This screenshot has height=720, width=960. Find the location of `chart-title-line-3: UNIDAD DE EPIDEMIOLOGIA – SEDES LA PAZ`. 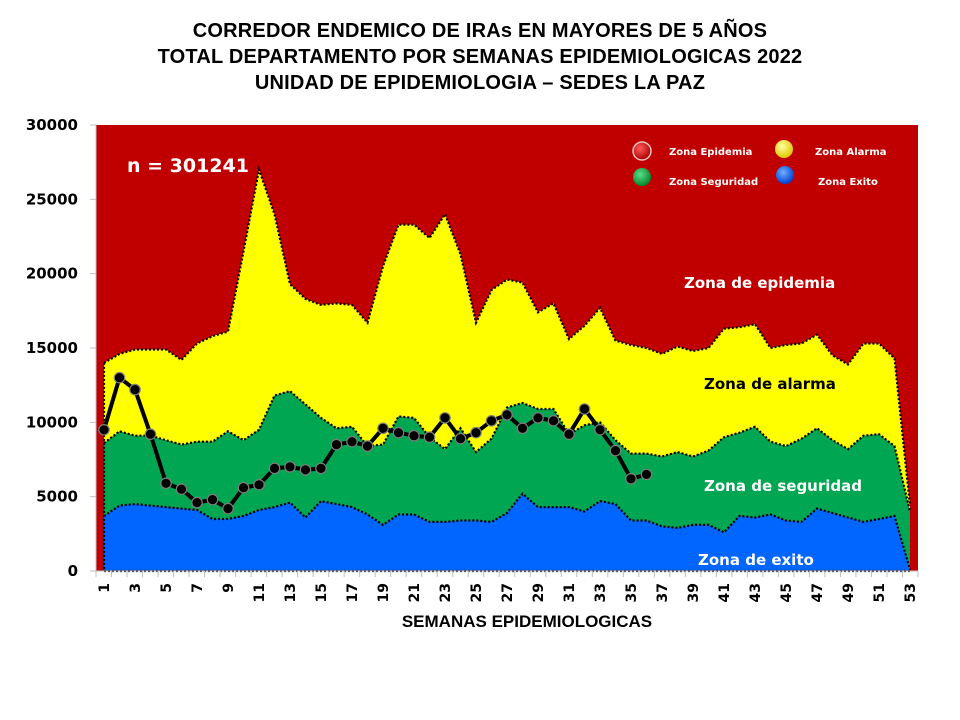

chart-title-line-3: UNIDAD DE EPIDEMIOLOGIA – SEDES LA PAZ is located at coordinates (480, 83).